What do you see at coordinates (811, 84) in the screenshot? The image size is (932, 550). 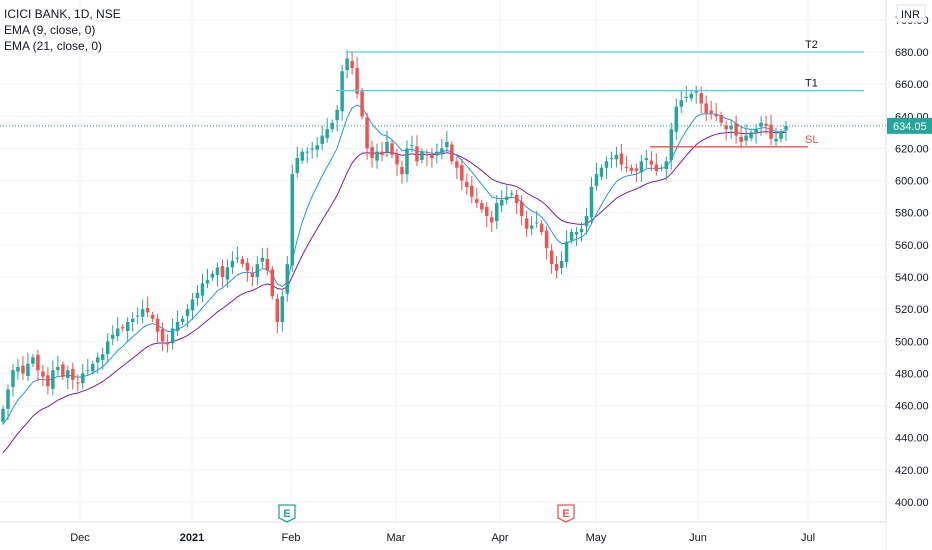 I see `level-label-t1: T1` at bounding box center [811, 84].